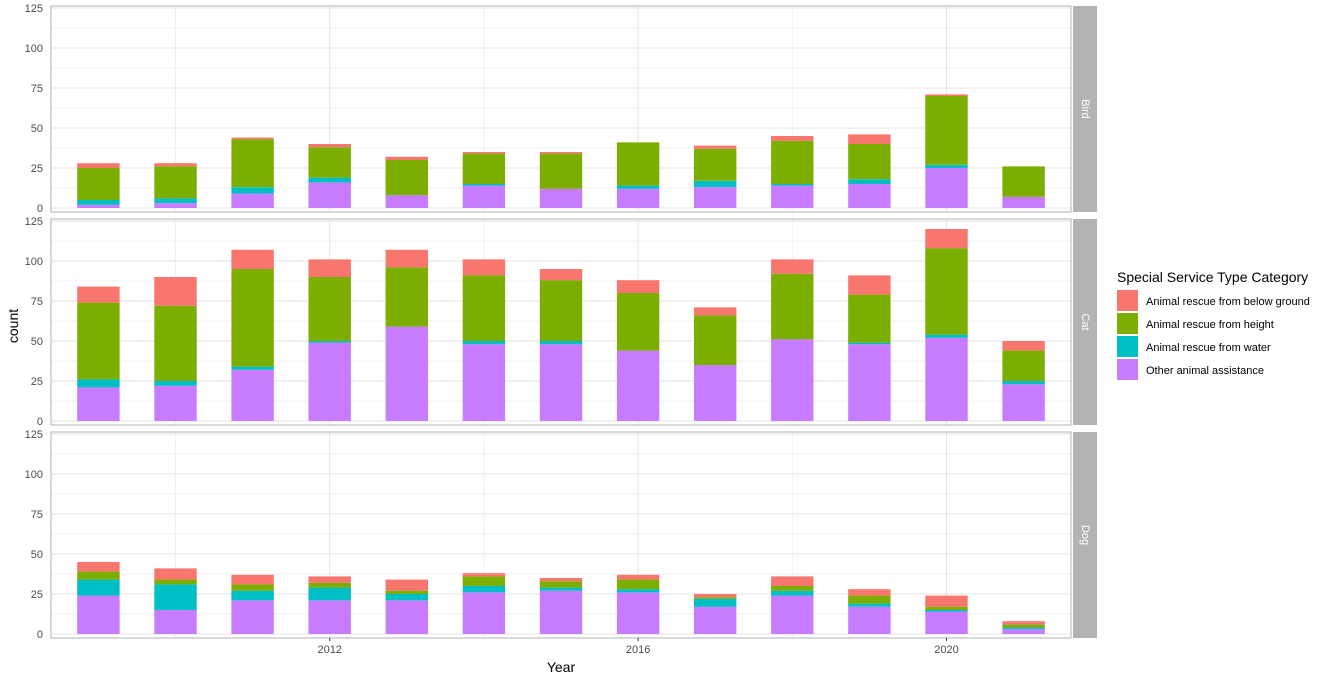 The image size is (1336, 681). What do you see at coordinates (946, 650) in the screenshot?
I see `x-tick-label: 2020` at bounding box center [946, 650].